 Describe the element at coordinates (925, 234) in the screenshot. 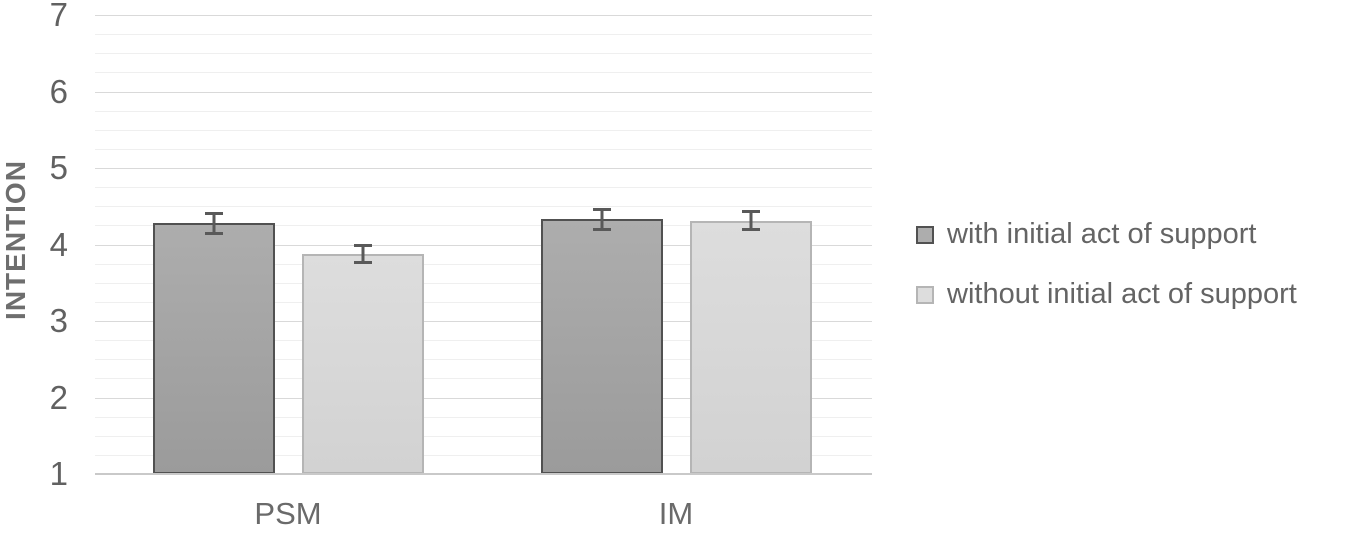

I see `legend-swatch-dark` at that location.